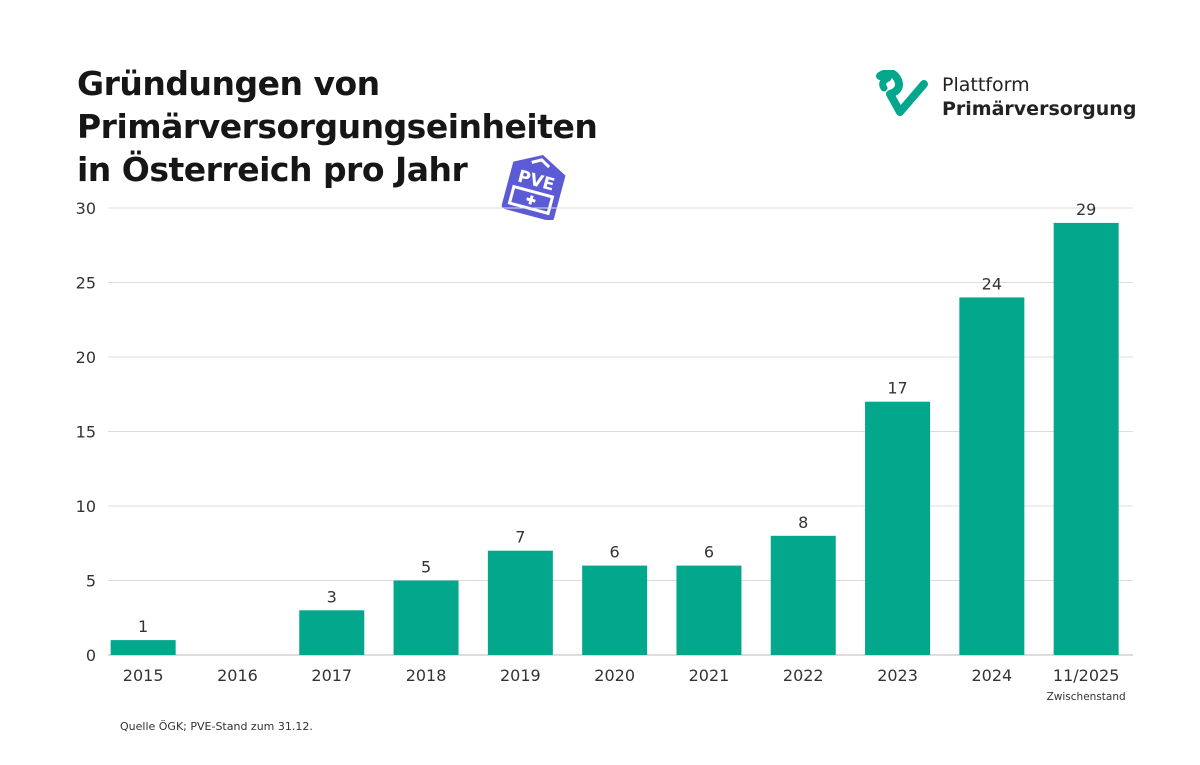  What do you see at coordinates (992, 283) in the screenshot?
I see `data-label: 24` at bounding box center [992, 283].